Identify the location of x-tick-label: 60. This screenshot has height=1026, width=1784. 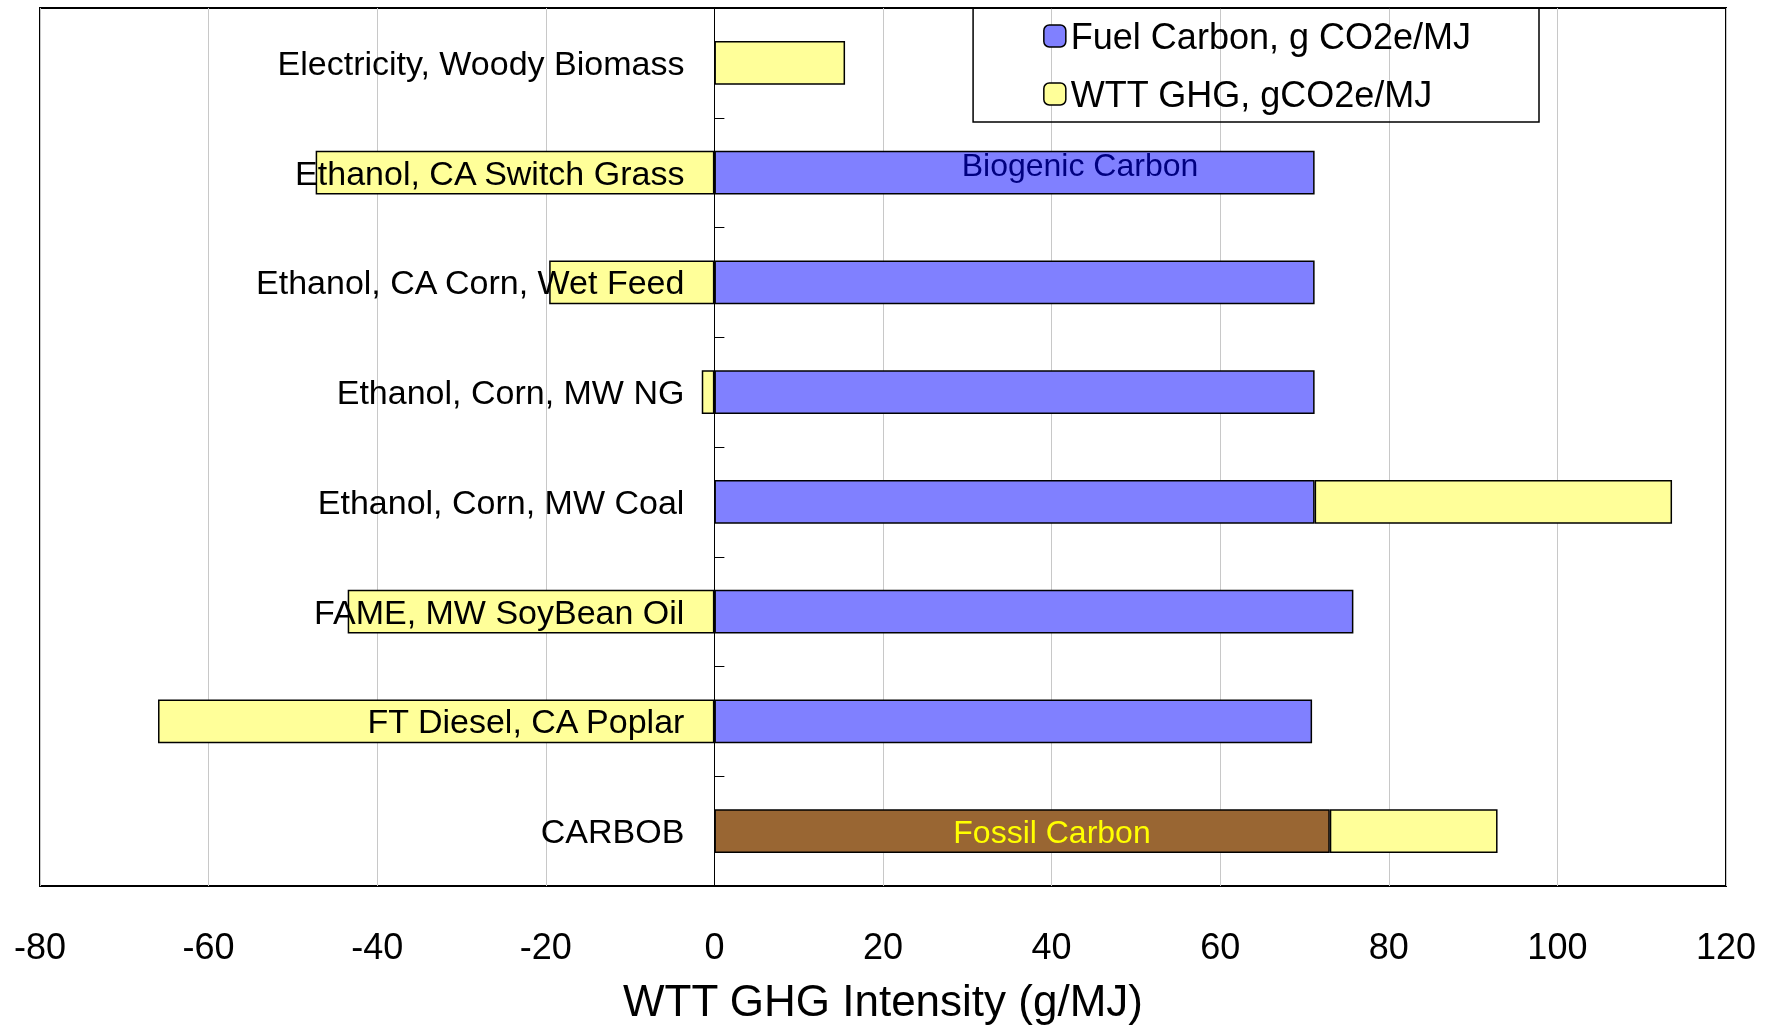
(1220, 946).